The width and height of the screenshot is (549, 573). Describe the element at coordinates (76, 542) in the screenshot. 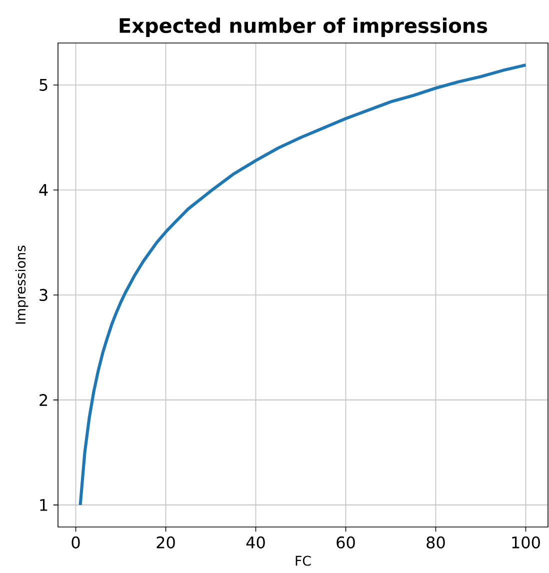

I see `x-tick-label: 0` at that location.